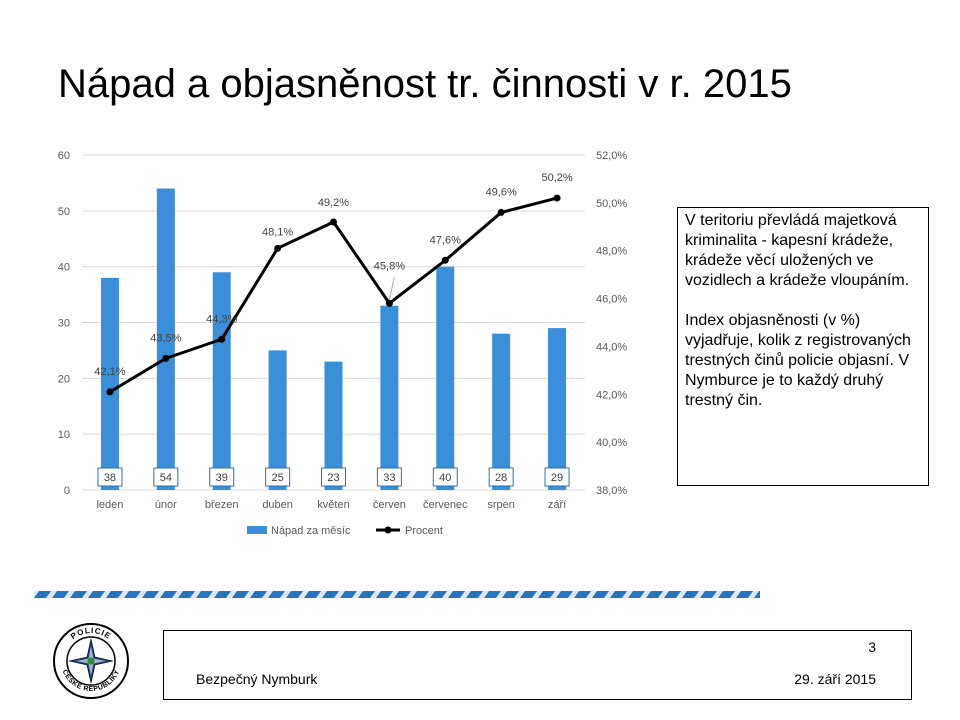 The image size is (960, 720). Describe the element at coordinates (389, 303) in the screenshot. I see `line-point-červen` at that location.